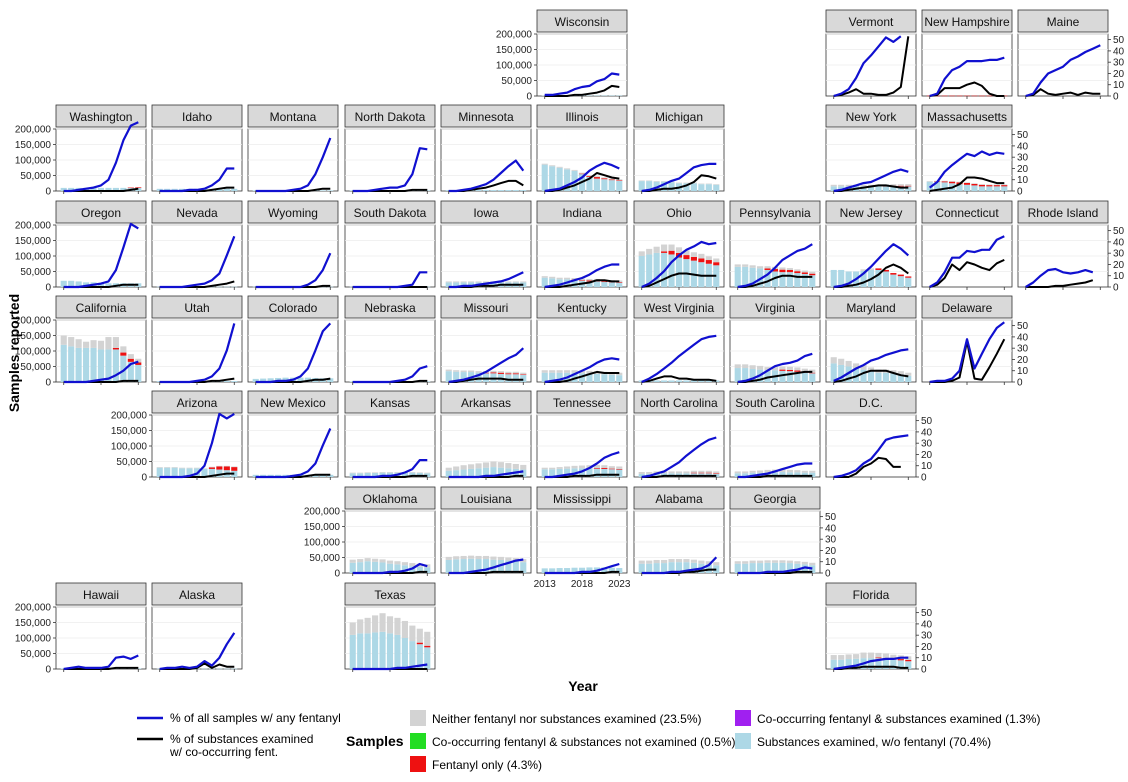 The height and width of the screenshot is (782, 1128). I want to click on legend-samples-title: Samples, so click(375, 741).